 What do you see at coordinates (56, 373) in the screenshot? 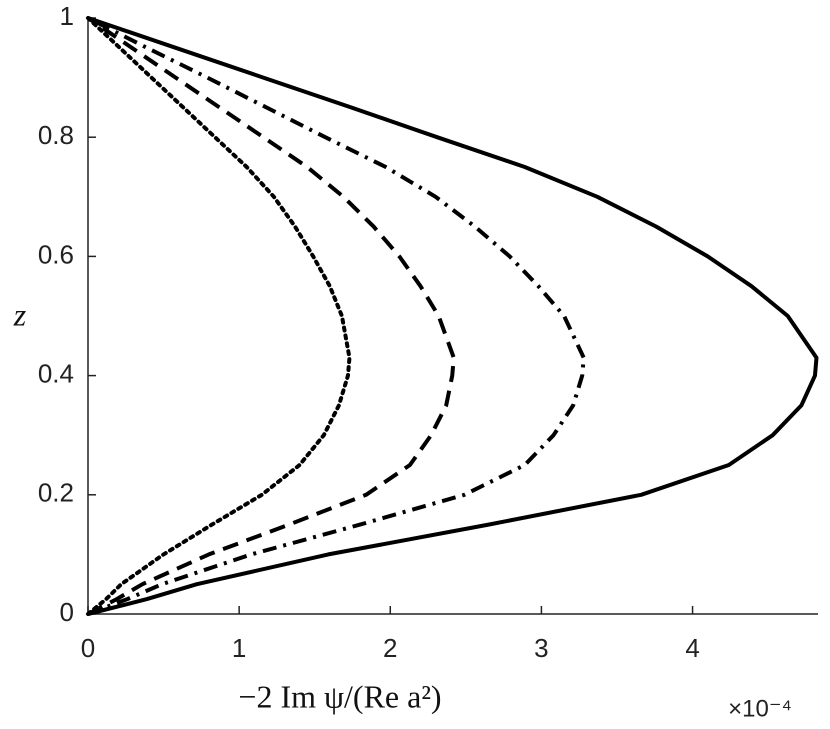
I see `y-tick-label: 0.4` at bounding box center [56, 373].